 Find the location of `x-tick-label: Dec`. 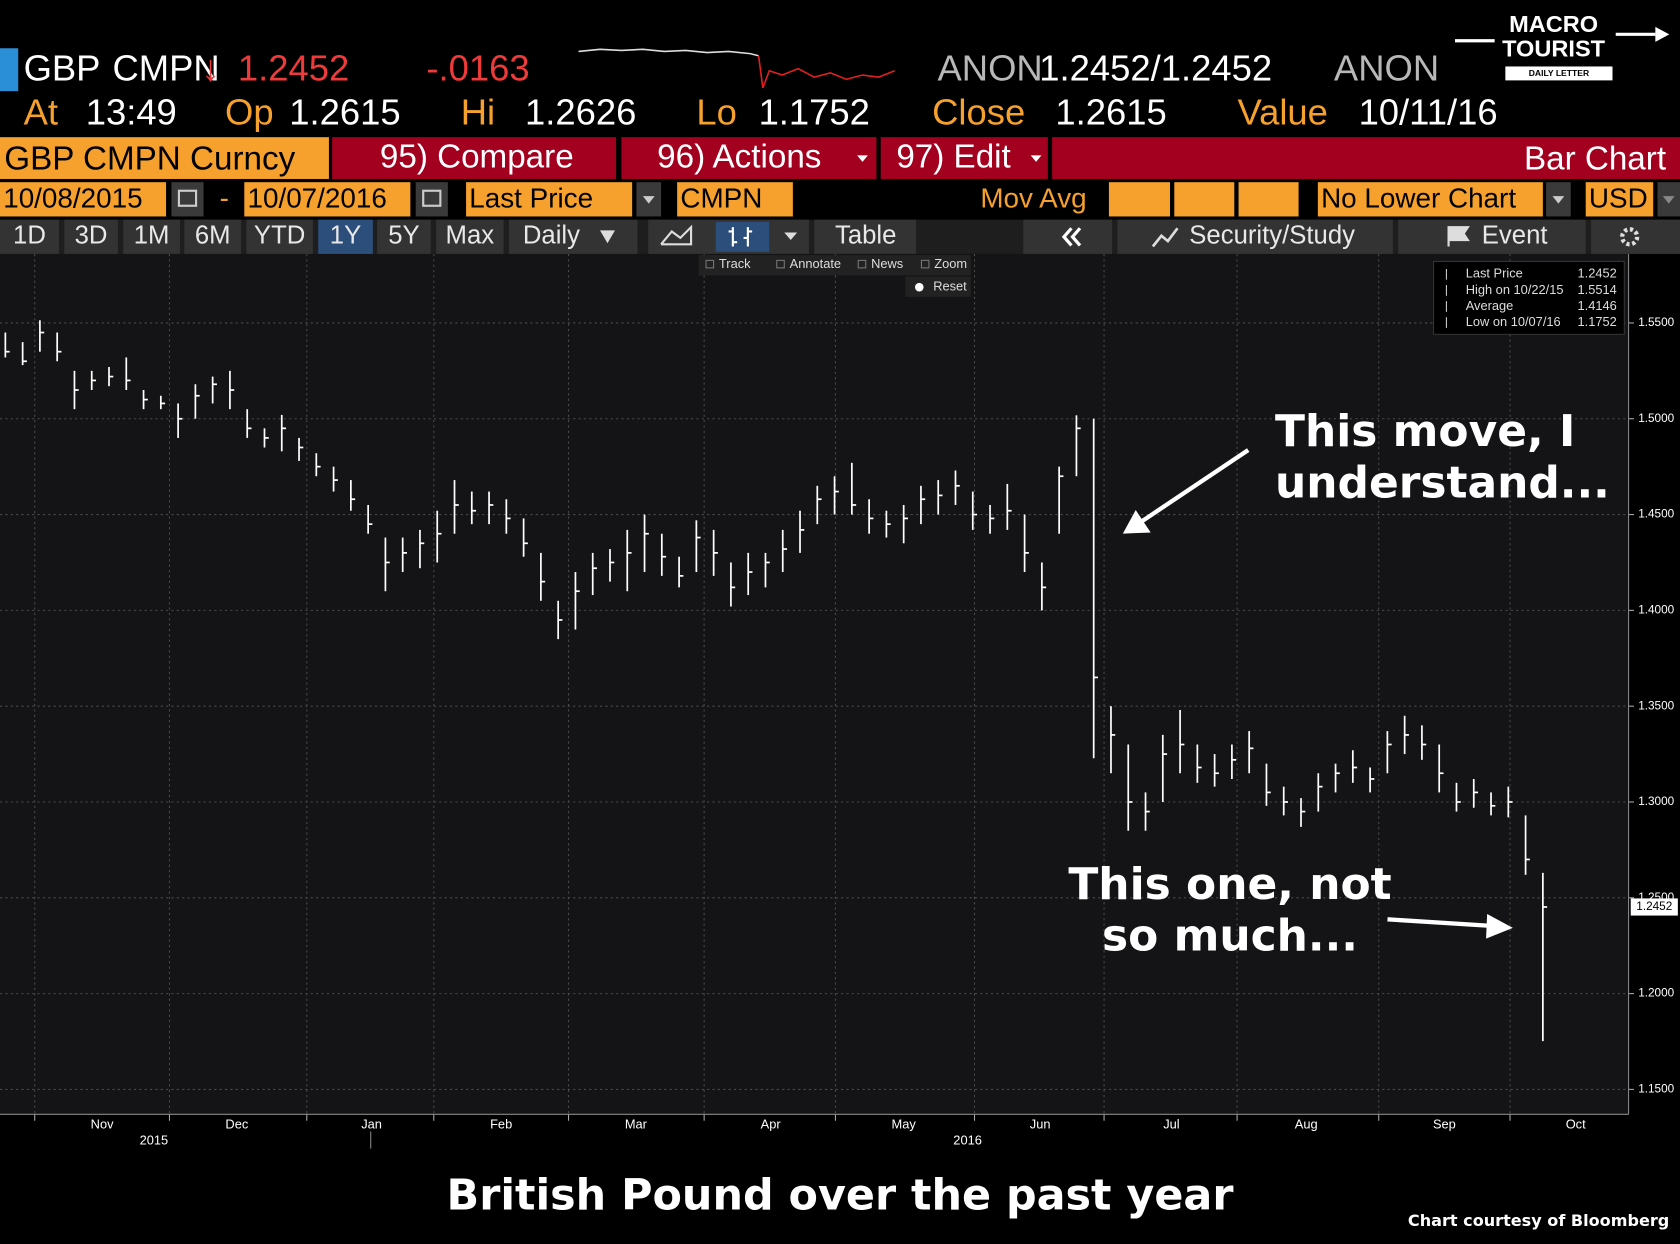

x-tick-label: Dec is located at coordinates (236, 1123).